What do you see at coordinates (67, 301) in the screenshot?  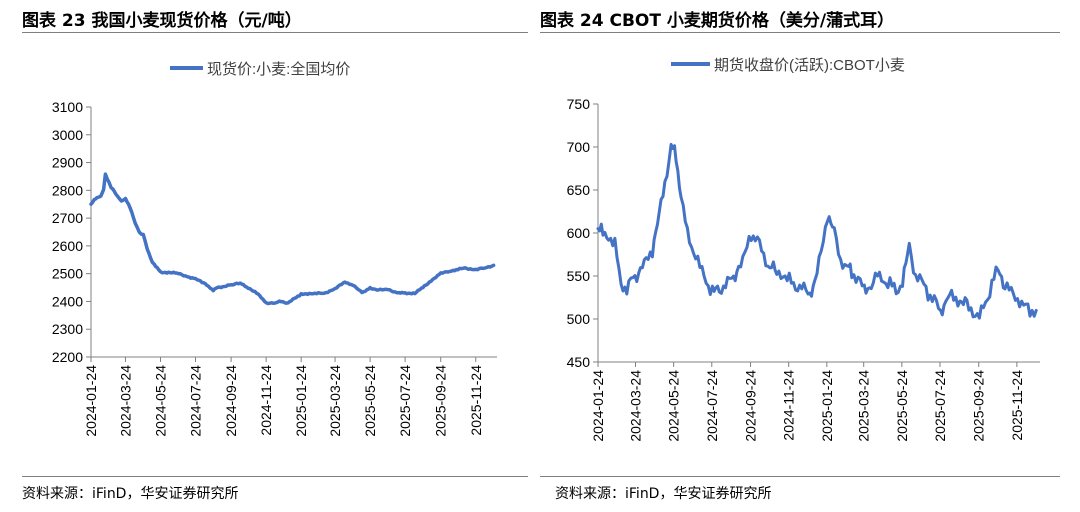 I see `y-tick-label: 2400` at bounding box center [67, 301].